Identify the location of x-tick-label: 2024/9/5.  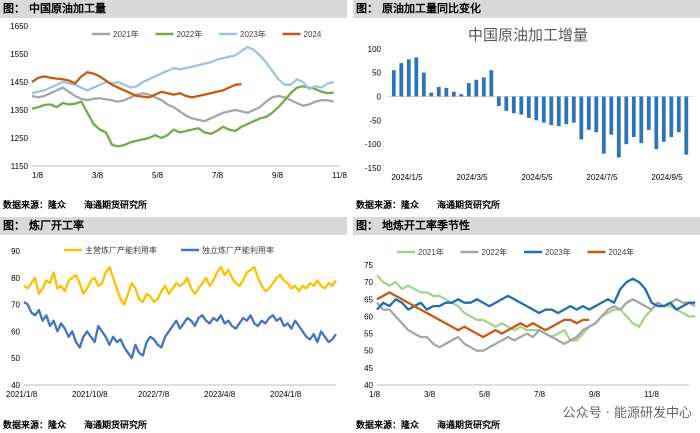
(667, 177).